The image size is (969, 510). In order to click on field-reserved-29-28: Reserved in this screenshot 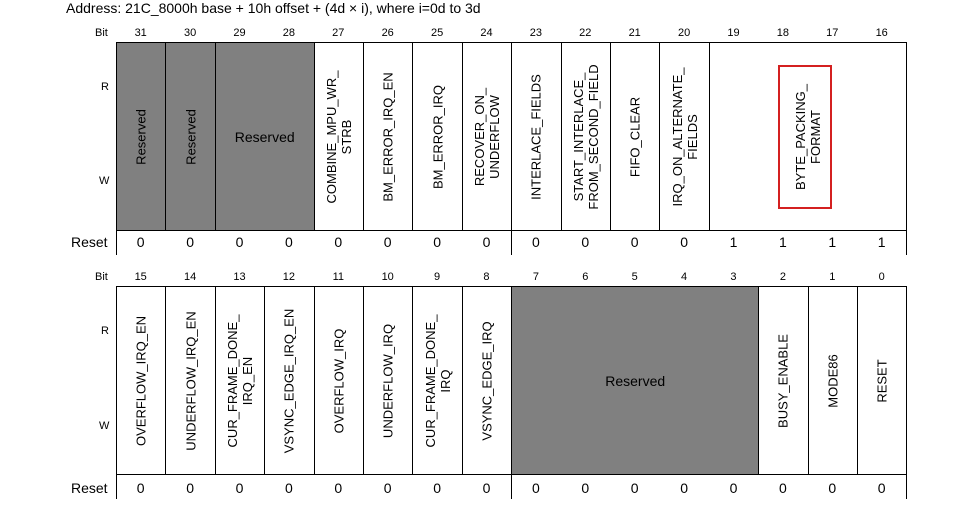, I will do `click(264, 136)`.